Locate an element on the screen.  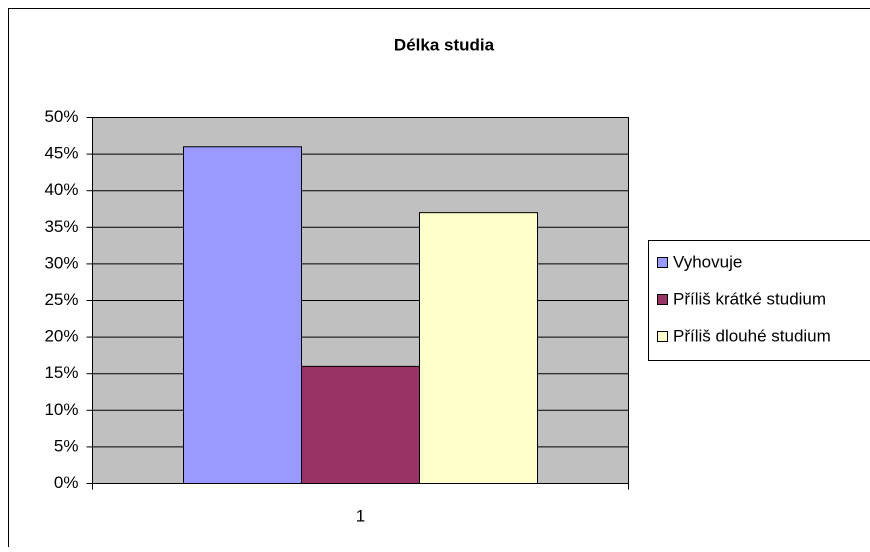
y-tick-label: 45% is located at coordinates (61, 153).